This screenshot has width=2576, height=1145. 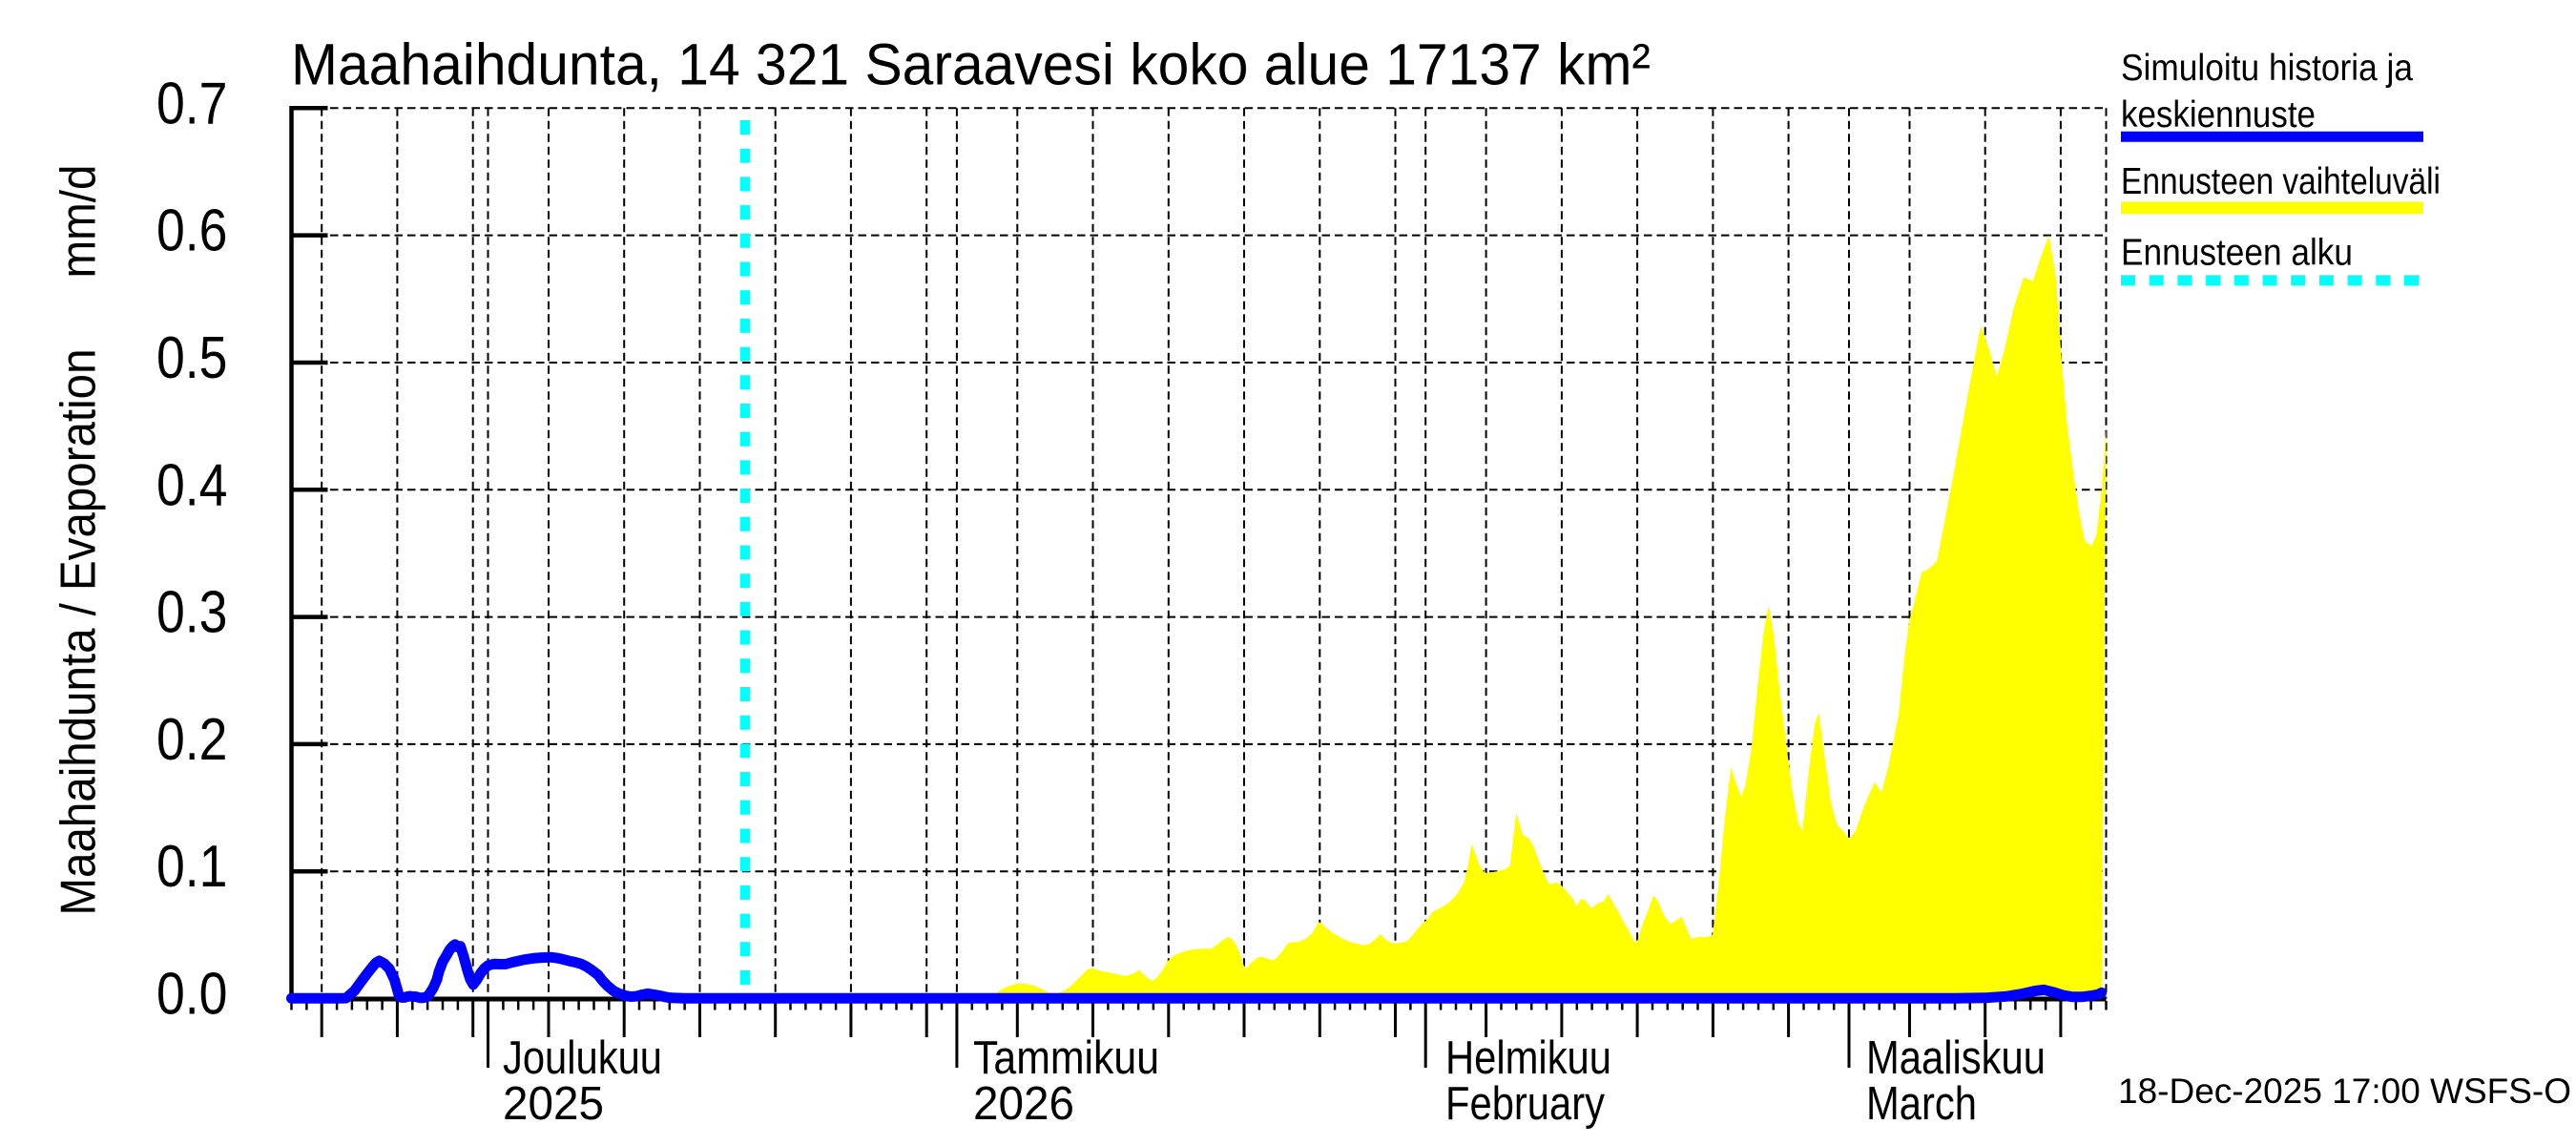 What do you see at coordinates (192, 231) in the screenshot?
I see `svg-text: 0.6` at bounding box center [192, 231].